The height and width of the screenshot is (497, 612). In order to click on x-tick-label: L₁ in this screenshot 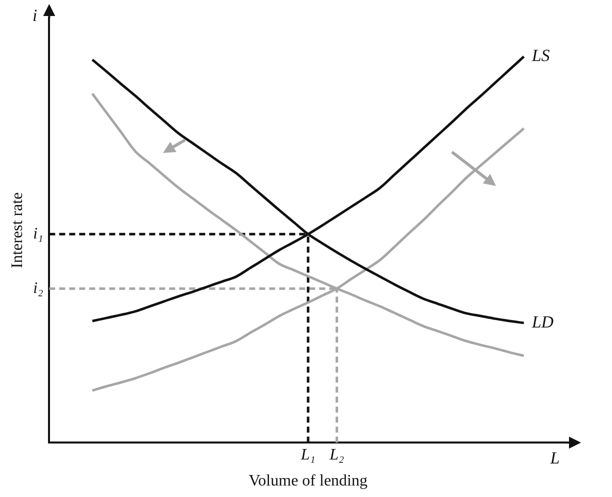, I will do `click(308, 455)`.